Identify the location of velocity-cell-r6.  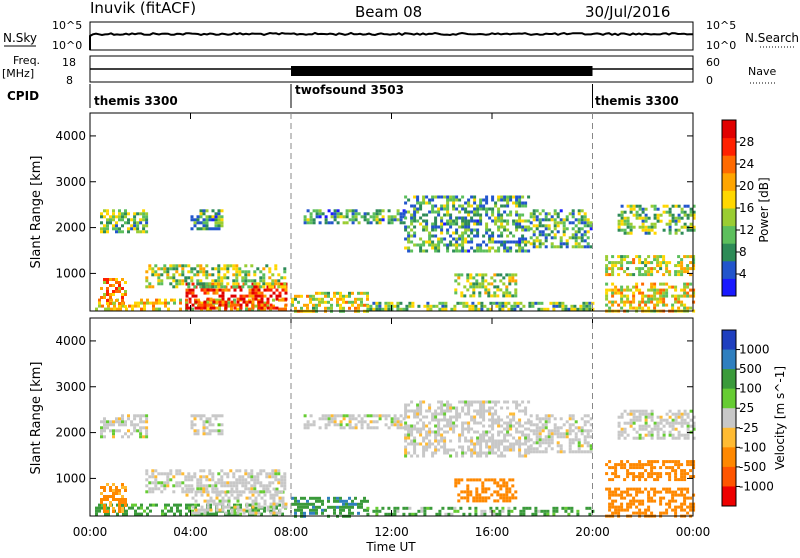
(292, 504).